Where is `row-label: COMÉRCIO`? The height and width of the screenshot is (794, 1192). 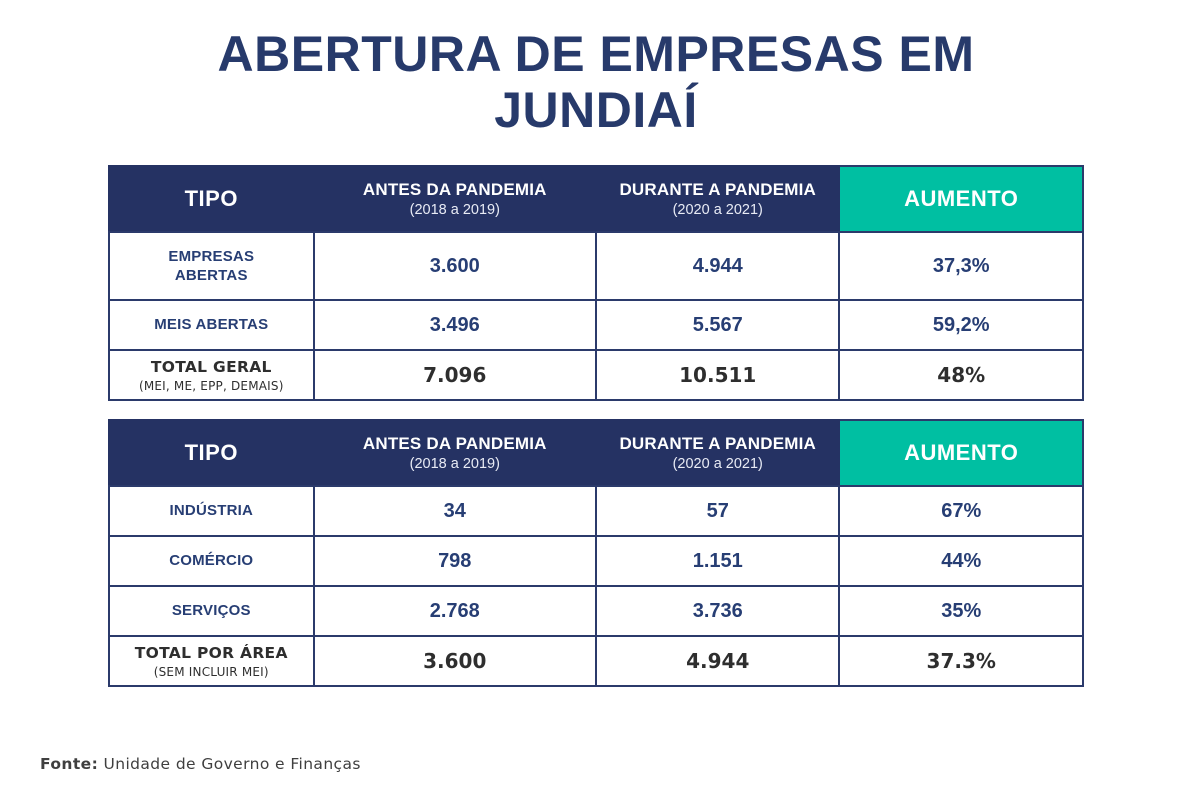 row-label: COMÉRCIO is located at coordinates (211, 561).